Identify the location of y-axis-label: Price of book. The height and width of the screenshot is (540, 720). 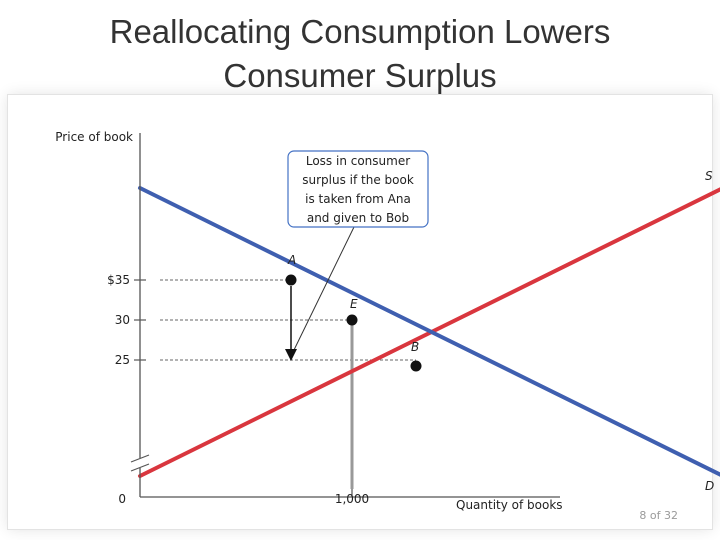
(94, 137).